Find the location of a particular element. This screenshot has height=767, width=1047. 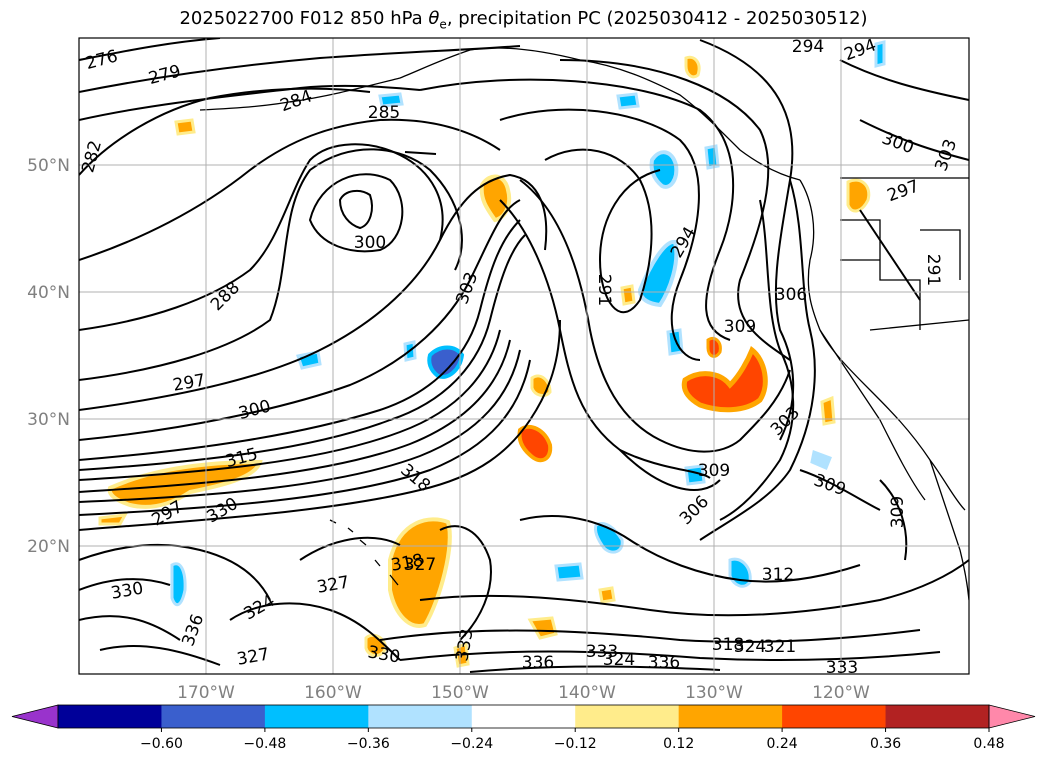

lat-label: 30°N is located at coordinates (48, 420).